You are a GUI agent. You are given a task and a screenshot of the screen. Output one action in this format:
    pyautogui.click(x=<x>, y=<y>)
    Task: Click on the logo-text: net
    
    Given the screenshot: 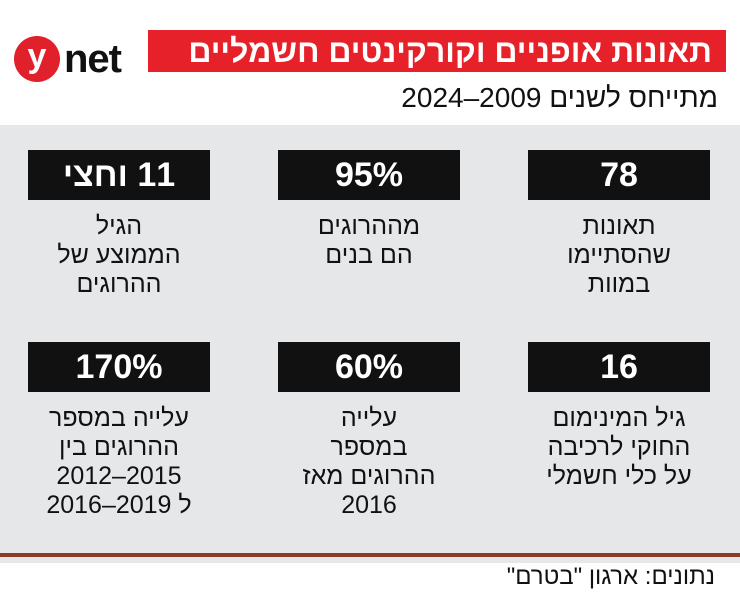 What is the action you would take?
    pyautogui.click(x=93, y=58)
    